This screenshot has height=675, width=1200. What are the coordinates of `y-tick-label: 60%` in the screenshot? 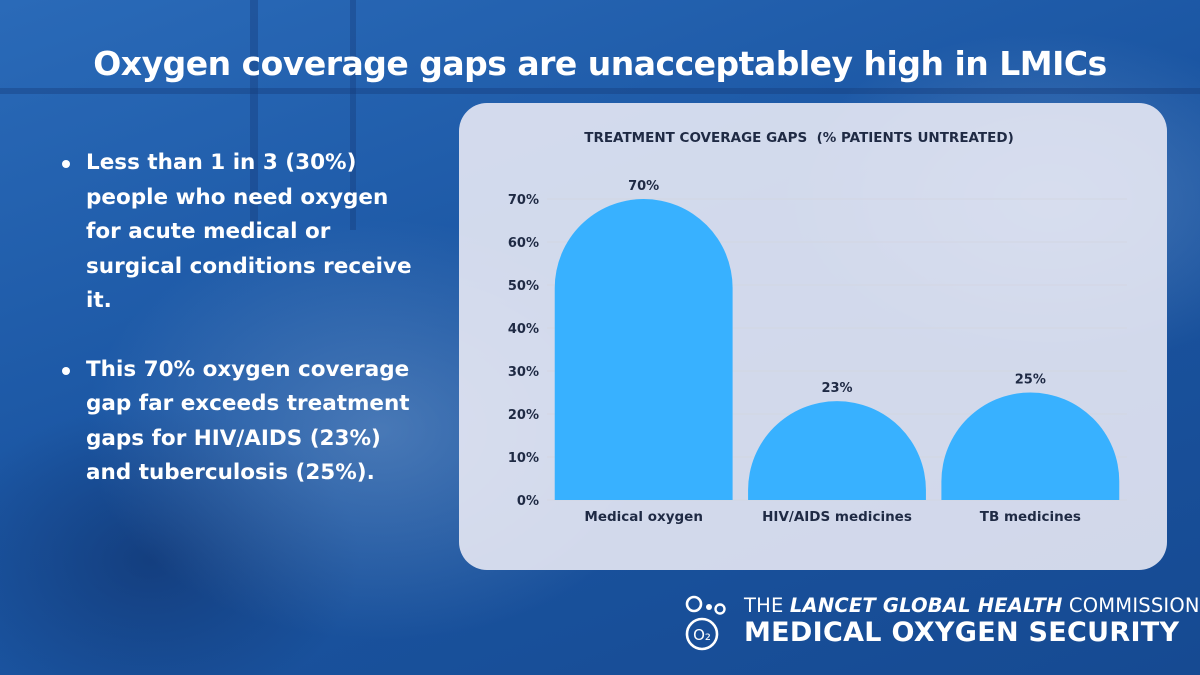 It's located at (523, 243).